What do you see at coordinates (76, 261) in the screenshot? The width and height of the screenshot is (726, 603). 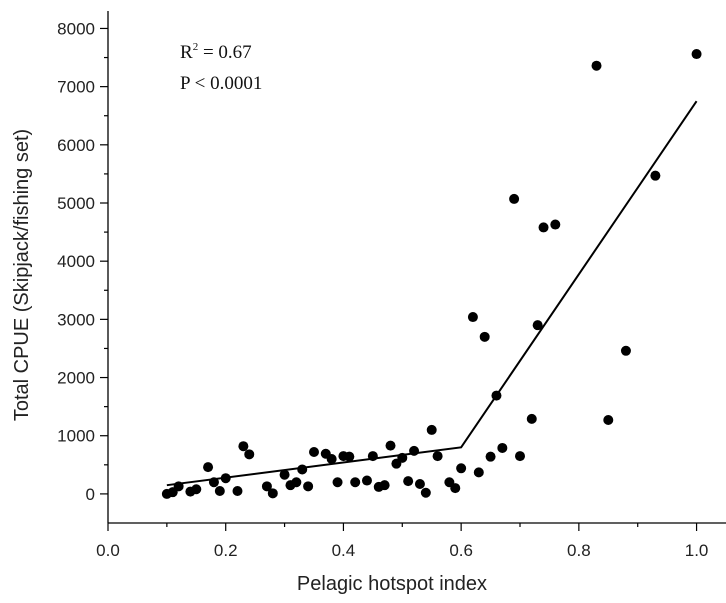 I see `y-tick-label: 4000` at bounding box center [76, 261].